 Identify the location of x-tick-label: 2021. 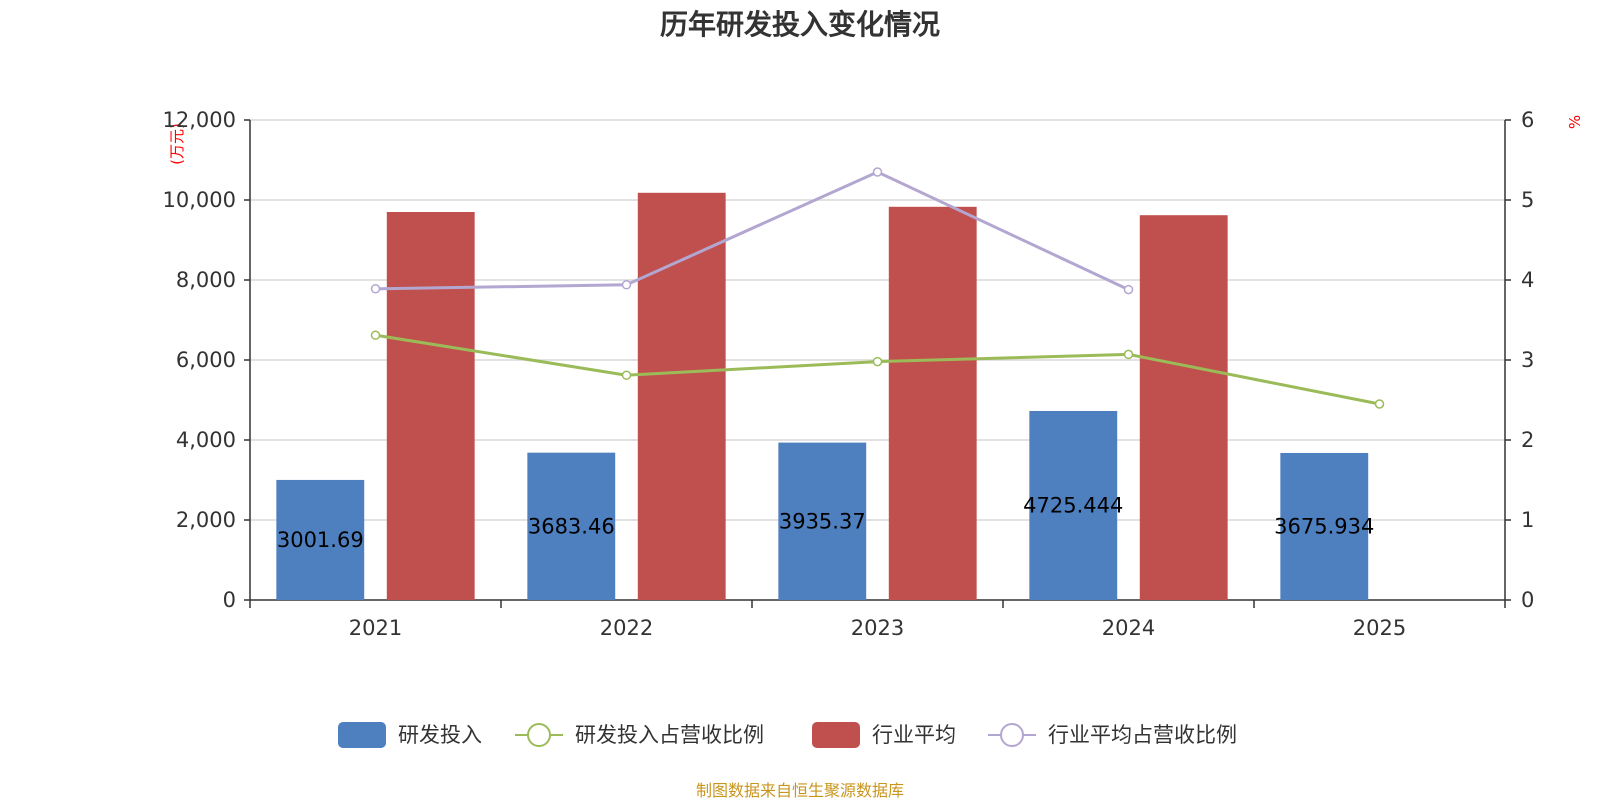
(375, 628).